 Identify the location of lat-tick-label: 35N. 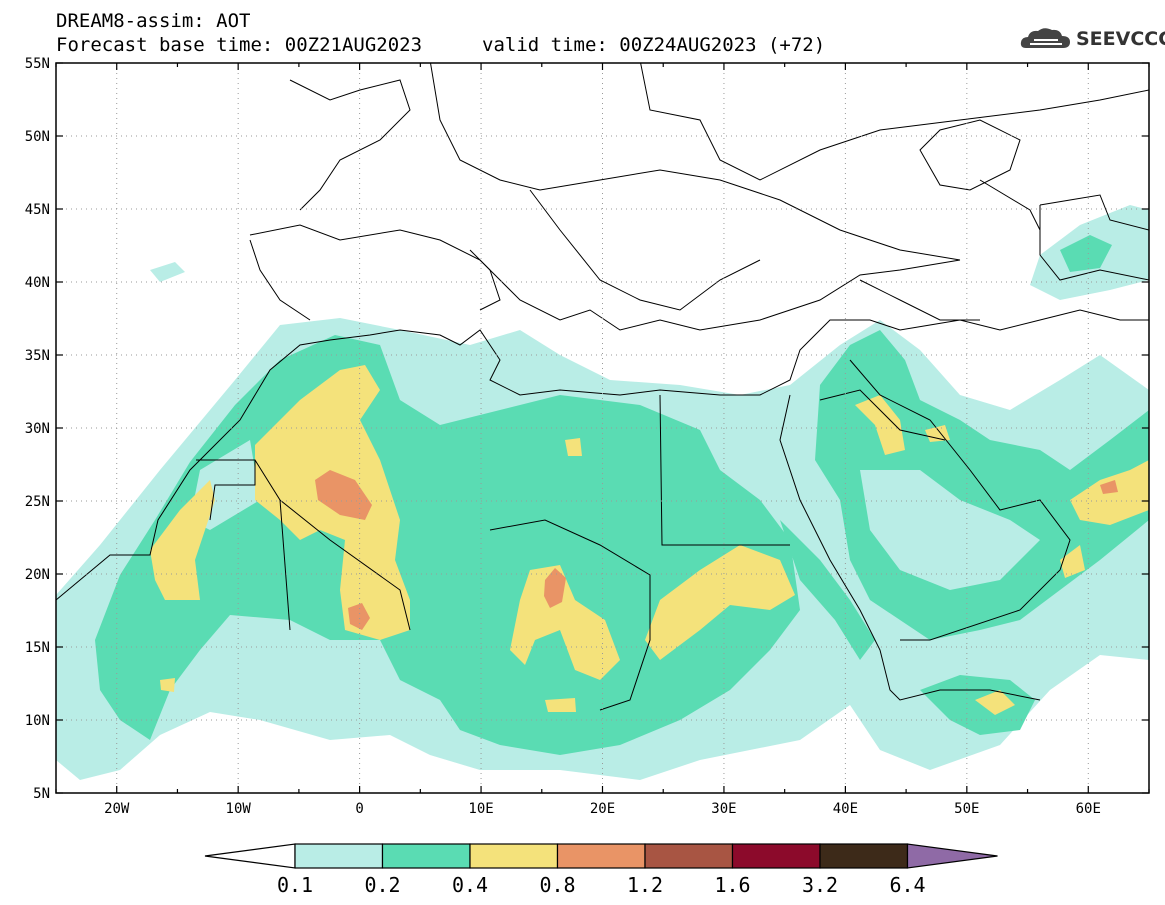
(37, 356).